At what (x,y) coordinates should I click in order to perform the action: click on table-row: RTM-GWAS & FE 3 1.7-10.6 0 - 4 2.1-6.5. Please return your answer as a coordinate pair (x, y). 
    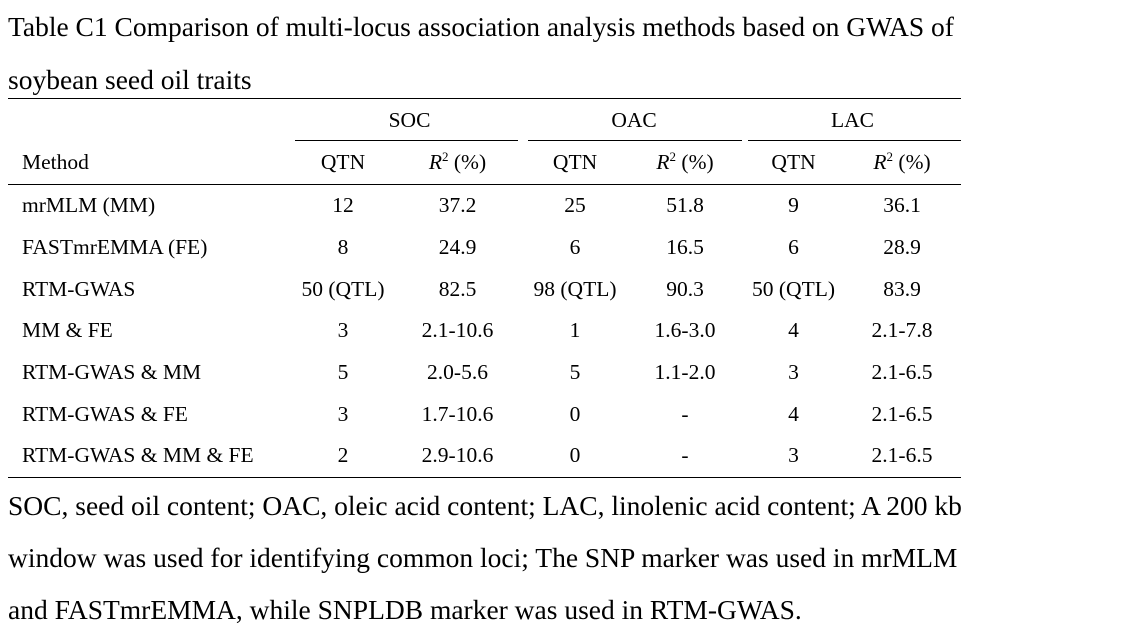
    Looking at the image, I should click on (484, 414).